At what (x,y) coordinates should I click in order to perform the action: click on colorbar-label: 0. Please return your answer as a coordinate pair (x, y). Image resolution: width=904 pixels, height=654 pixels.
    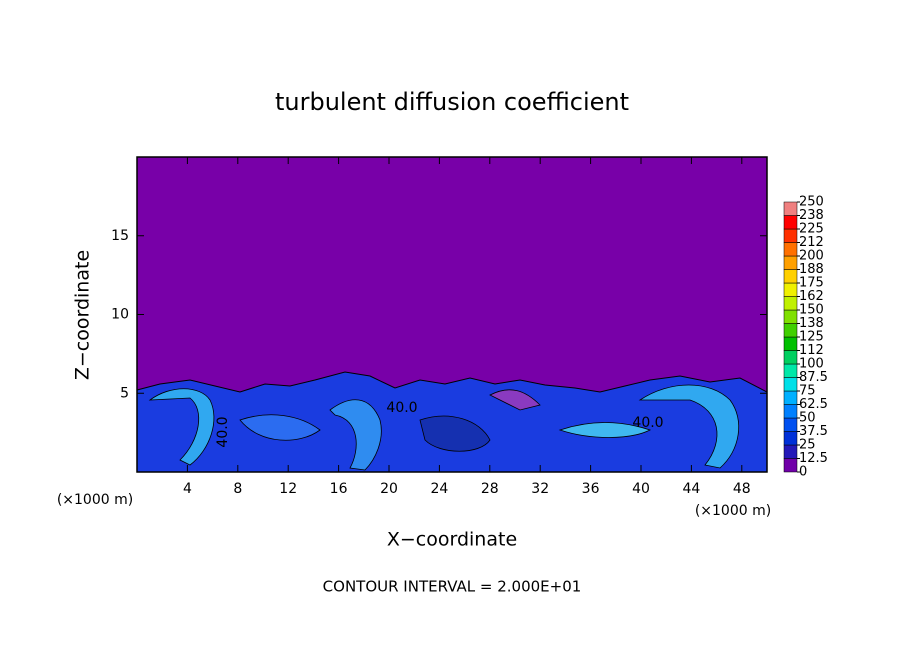
    Looking at the image, I should click on (803, 472).